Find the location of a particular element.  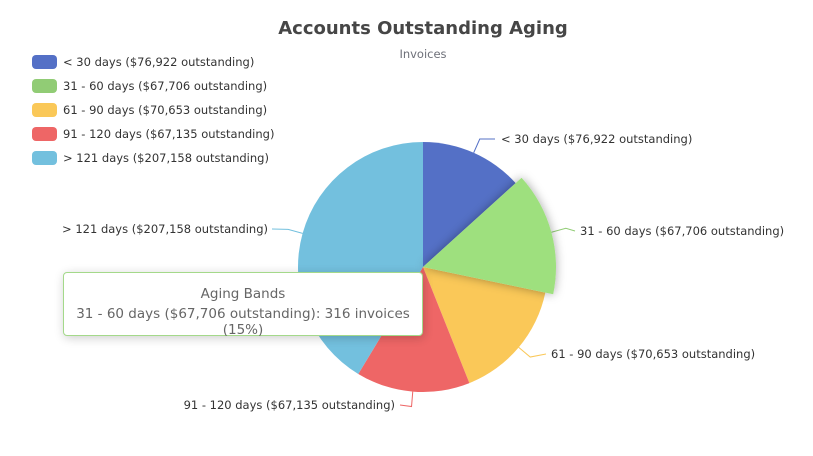

legend-label: 31 - 60 days ($67,706 outstanding) is located at coordinates (165, 86).